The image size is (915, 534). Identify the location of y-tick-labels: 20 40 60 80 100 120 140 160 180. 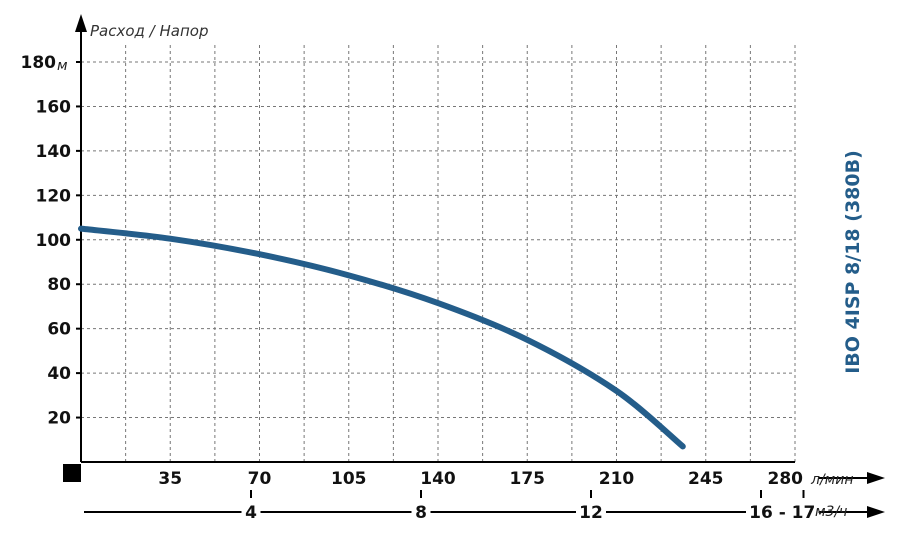
(51, 241).